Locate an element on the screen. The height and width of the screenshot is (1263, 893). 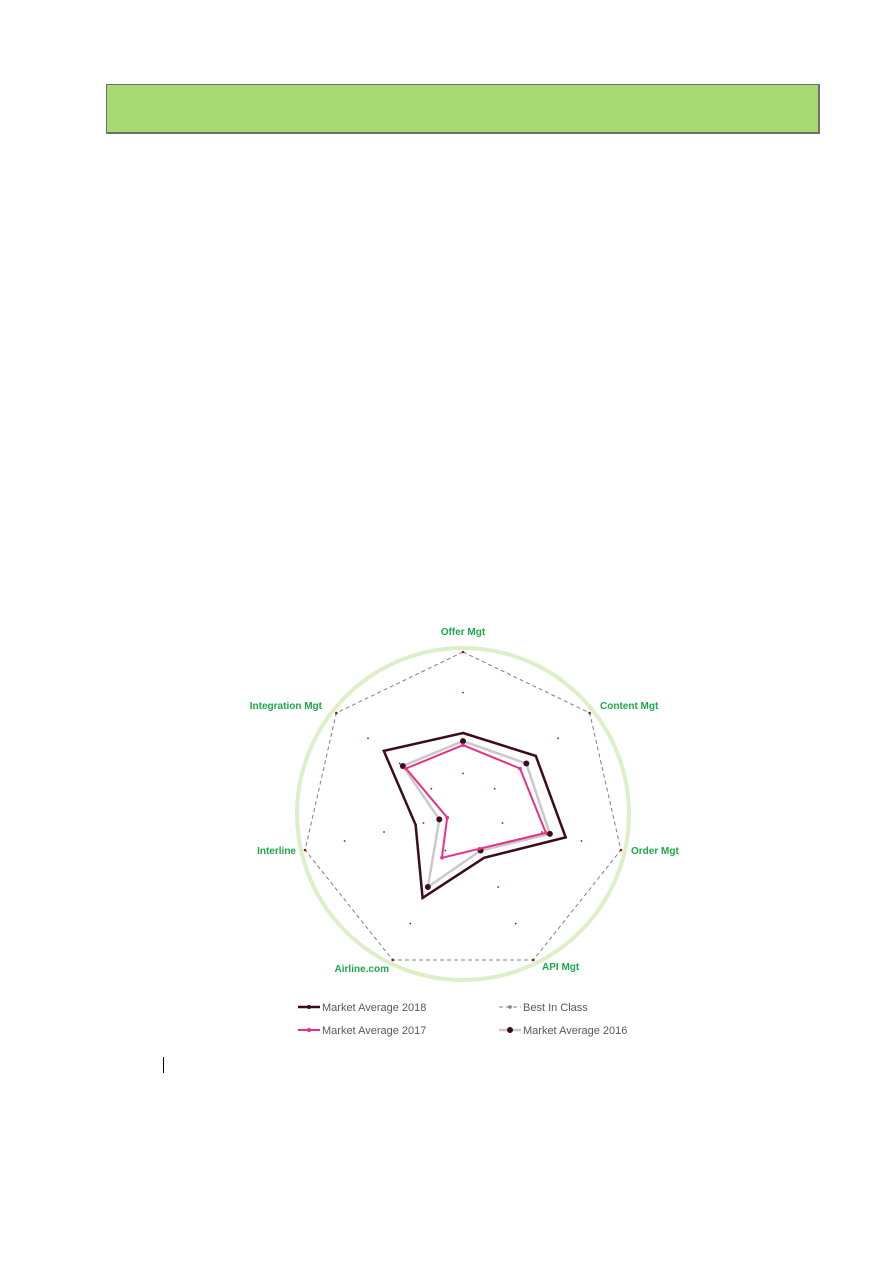
outer-ring is located at coordinates (463, 814).